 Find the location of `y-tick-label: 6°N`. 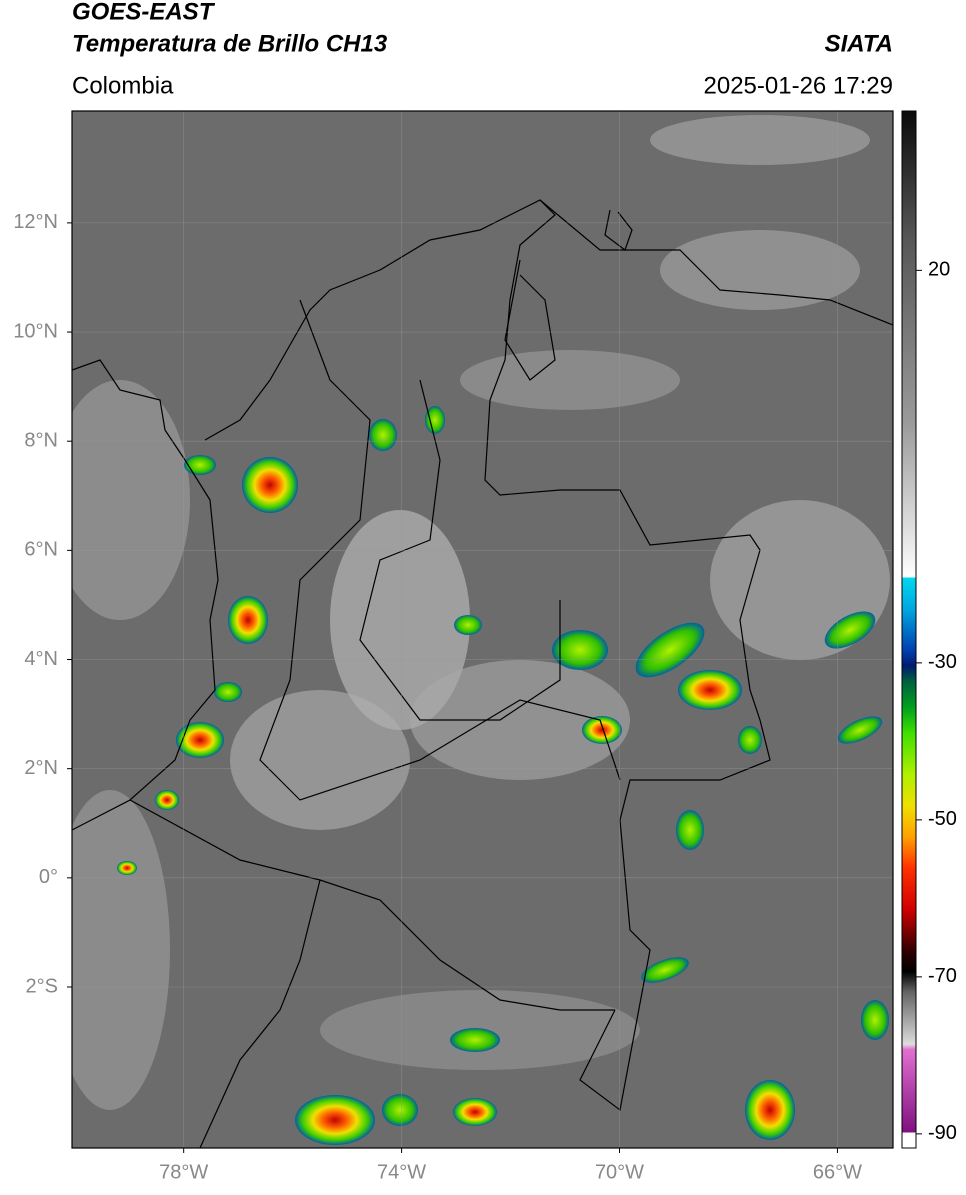

y-tick-label: 6°N is located at coordinates (41, 550).